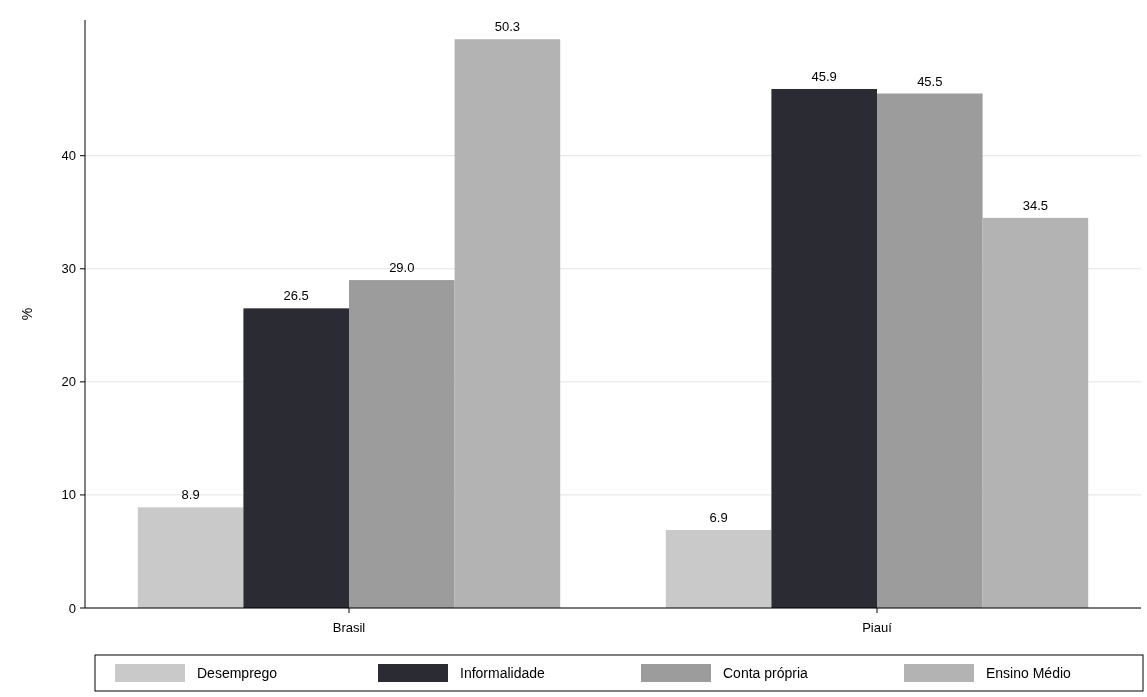  What do you see at coordinates (296, 296) in the screenshot?
I see `data-label: 26.5` at bounding box center [296, 296].